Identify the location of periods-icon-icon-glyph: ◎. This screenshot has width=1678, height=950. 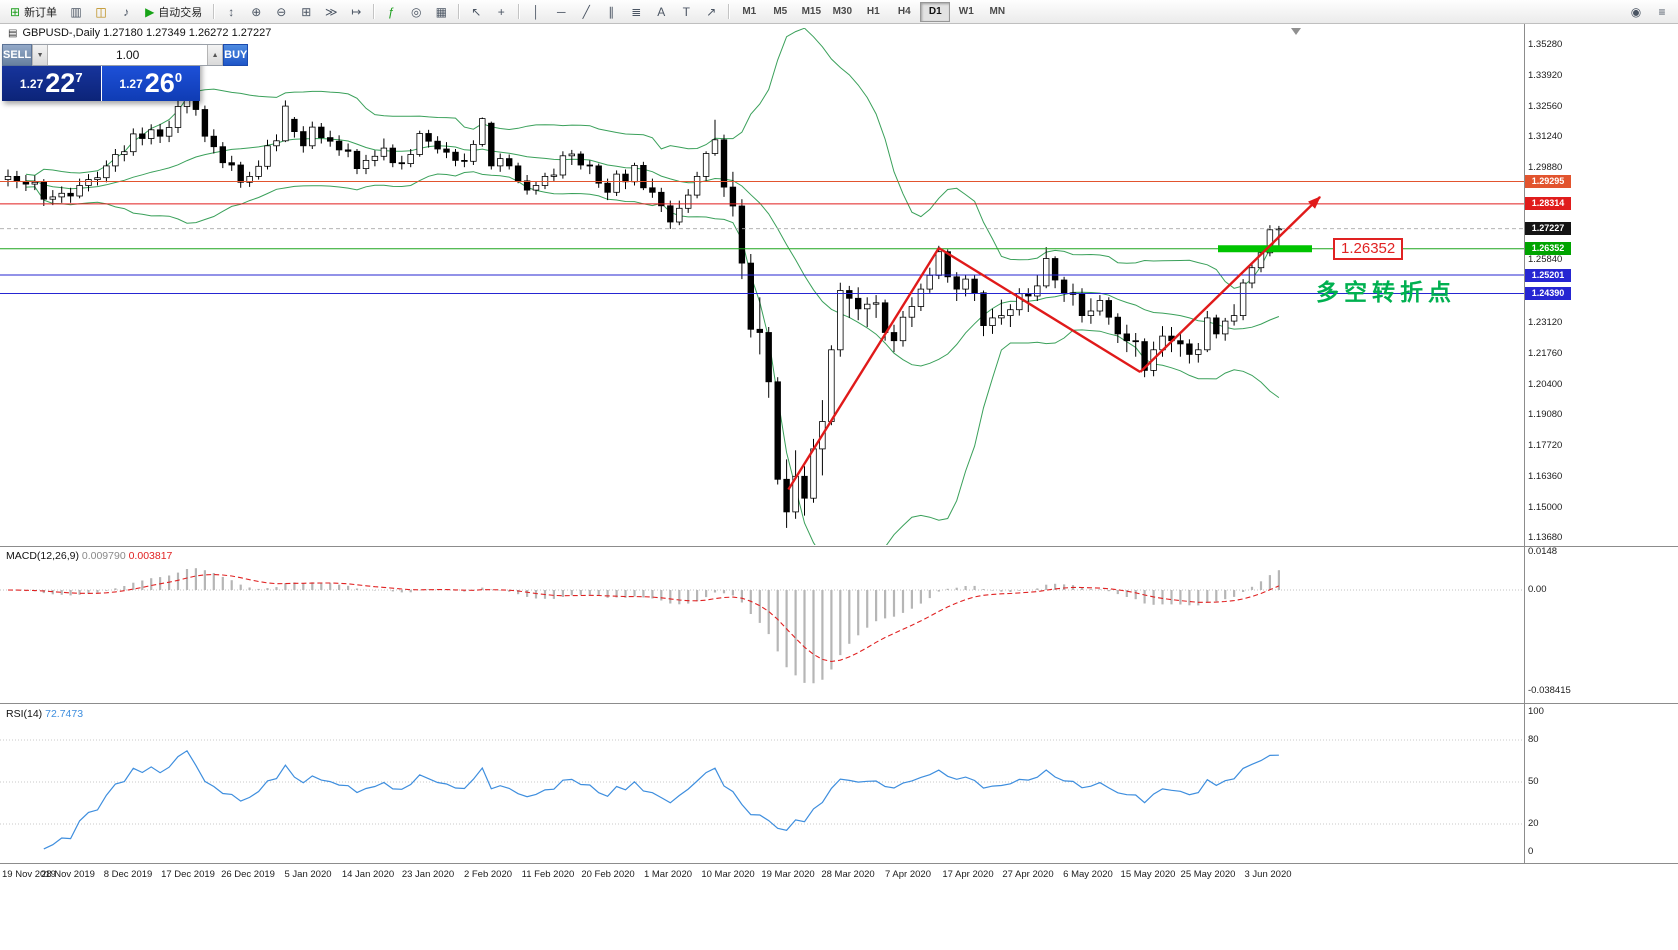
(416, 11).